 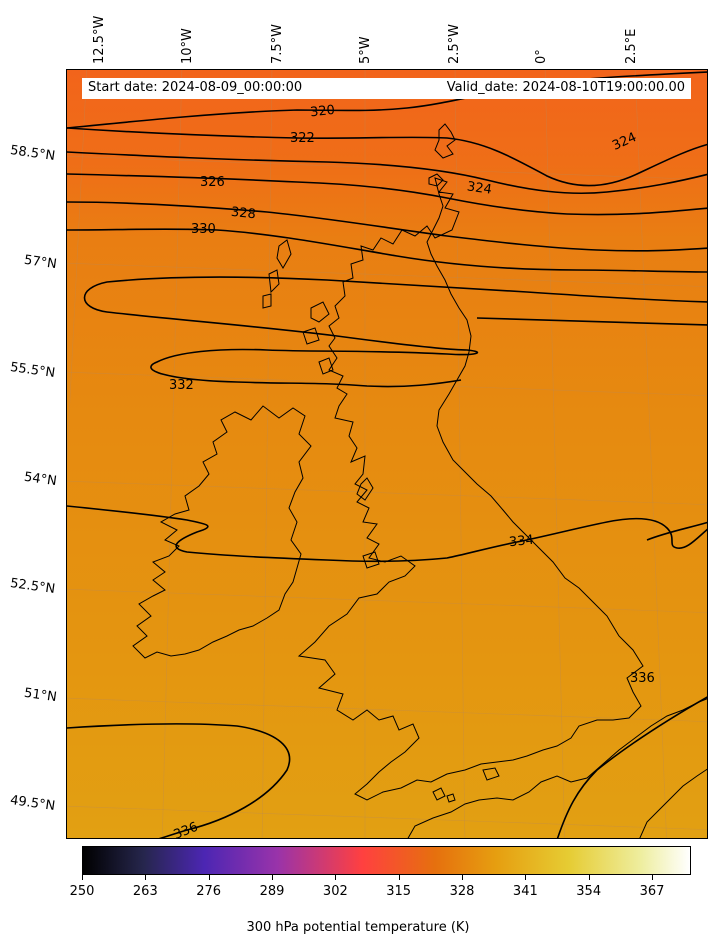 What do you see at coordinates (99, 39) in the screenshot?
I see `lon-label-12.5w: 12.5°W` at bounding box center [99, 39].